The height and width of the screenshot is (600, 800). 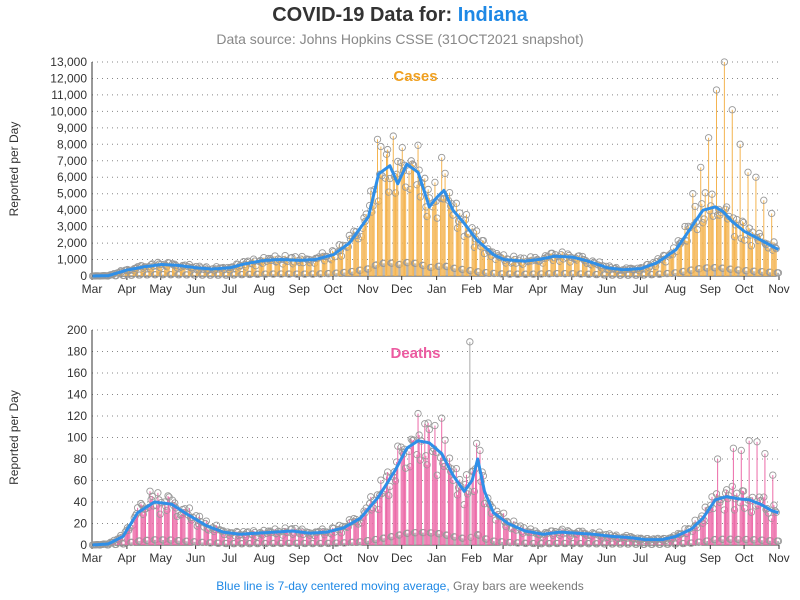 I want to click on cases-y-axis-label: Reported per Day, so click(x=14, y=169).